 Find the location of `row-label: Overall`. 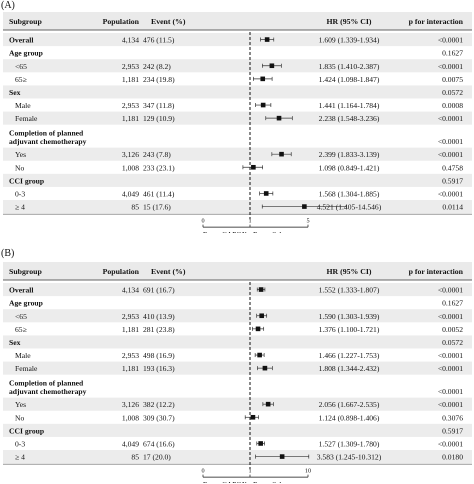

row-label: Overall is located at coordinates (21, 290).